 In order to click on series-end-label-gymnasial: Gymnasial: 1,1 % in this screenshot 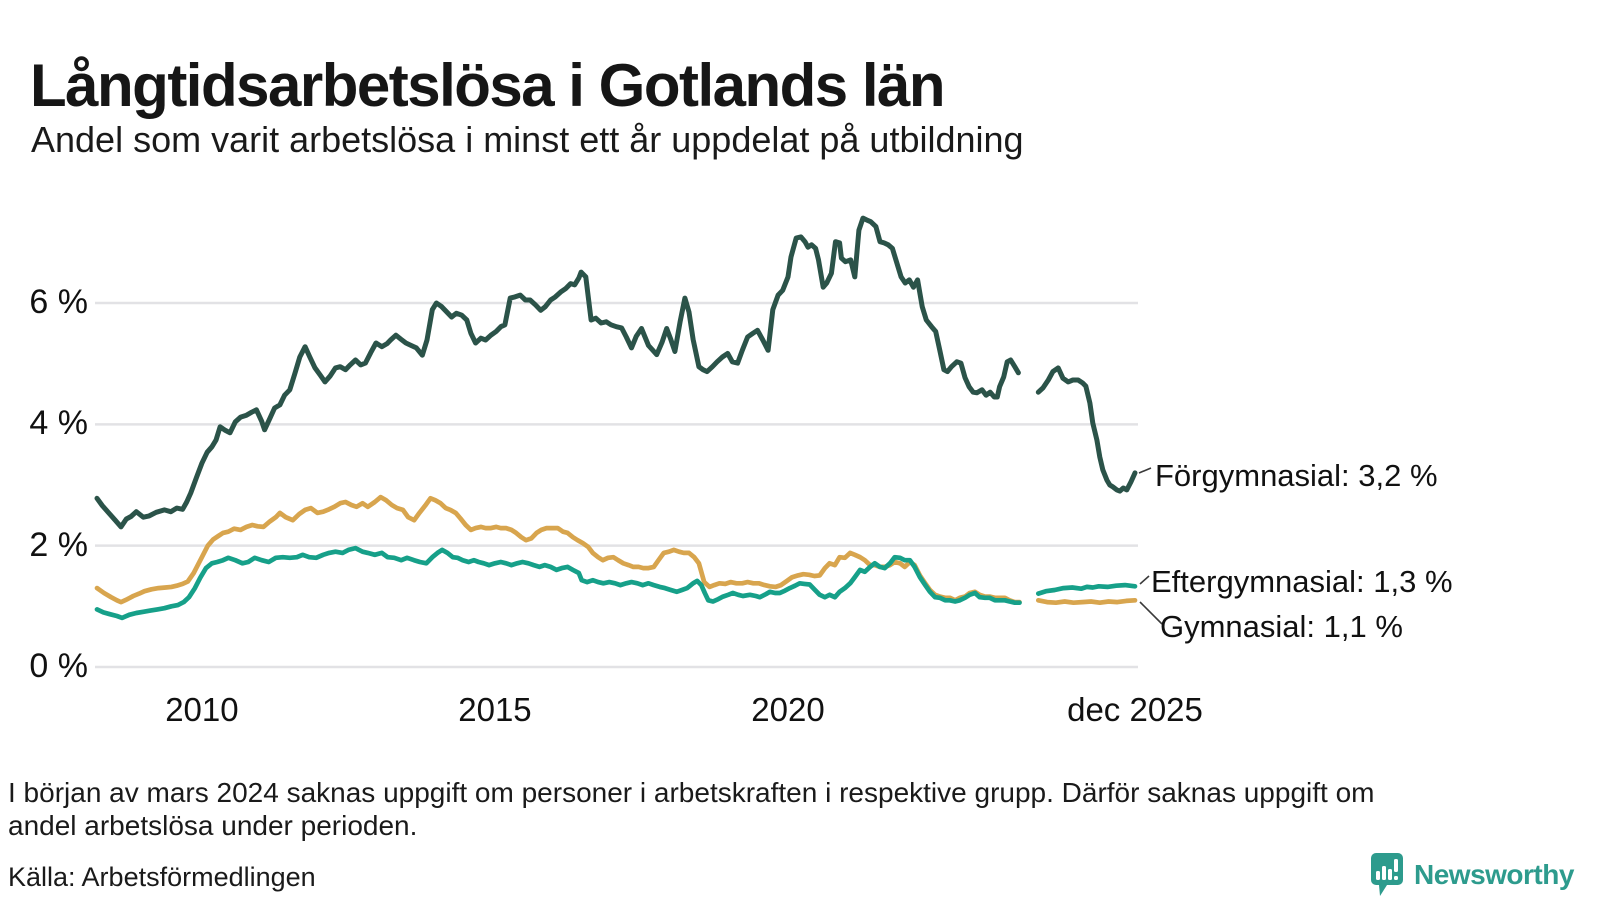, I will do `click(1281, 626)`.